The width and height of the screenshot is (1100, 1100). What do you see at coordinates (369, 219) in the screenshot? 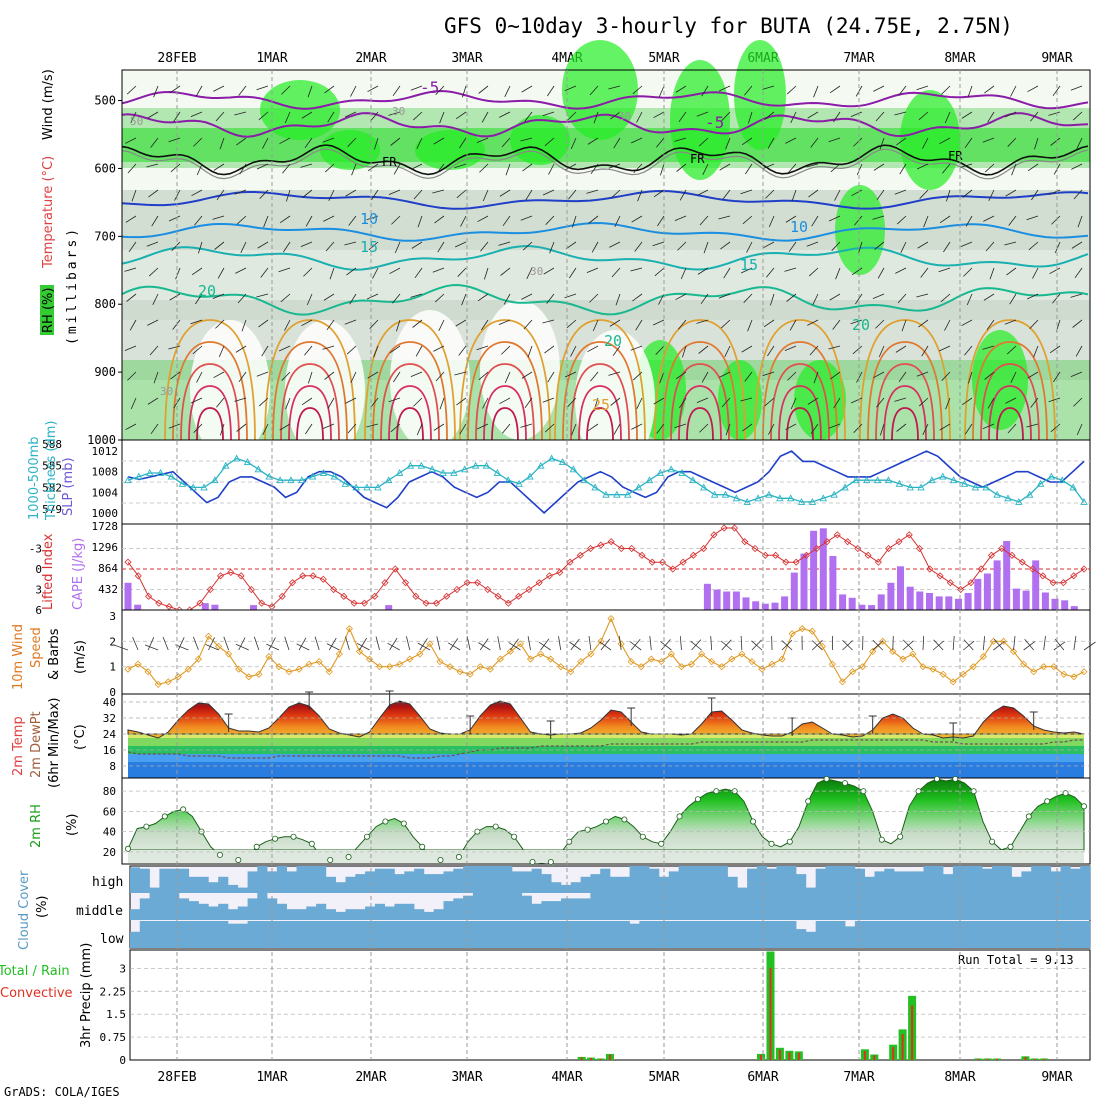
I see `contour-label-5: 10` at bounding box center [369, 219].